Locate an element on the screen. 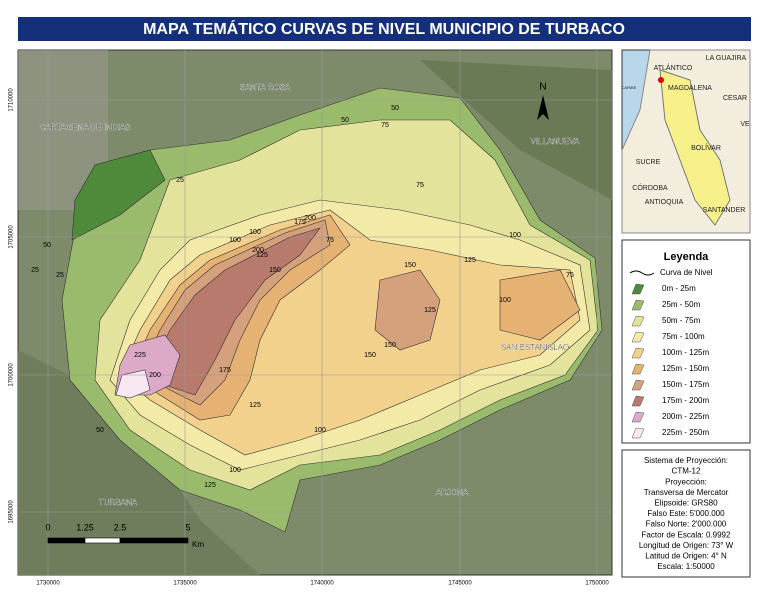 The width and height of the screenshot is (768, 598). x-coordinate: 1735000 is located at coordinates (185, 584).